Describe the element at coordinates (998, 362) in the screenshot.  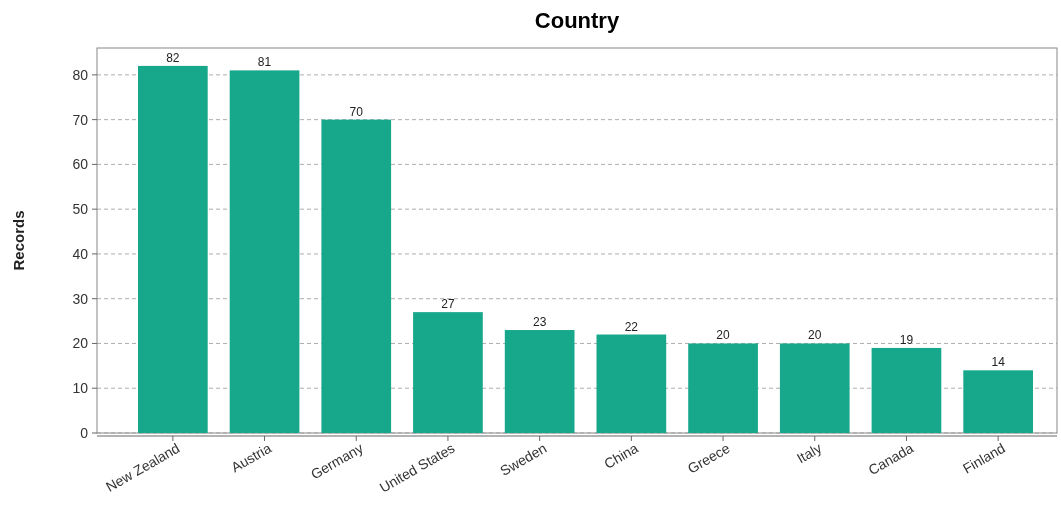
I see `data-label: 14` at that location.